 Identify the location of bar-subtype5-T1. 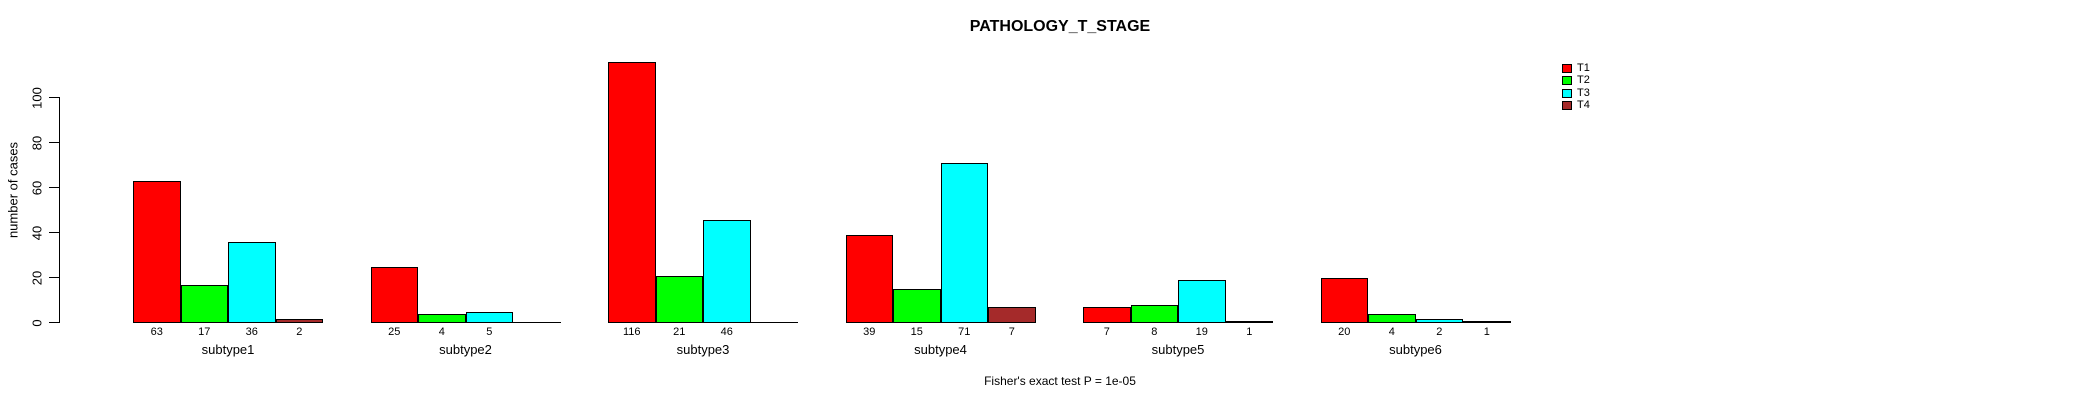
(1107, 315).